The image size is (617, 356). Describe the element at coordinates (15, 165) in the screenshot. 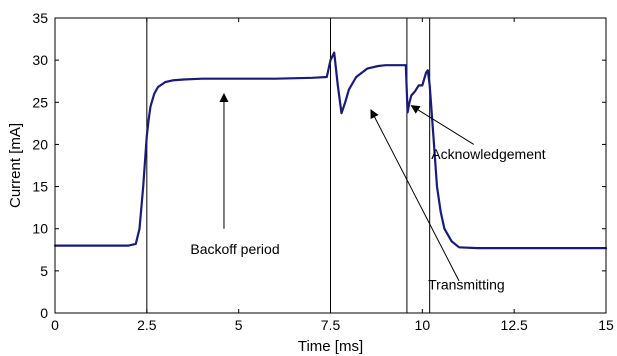

I see `y-axis-label: Current [mA]` at that location.